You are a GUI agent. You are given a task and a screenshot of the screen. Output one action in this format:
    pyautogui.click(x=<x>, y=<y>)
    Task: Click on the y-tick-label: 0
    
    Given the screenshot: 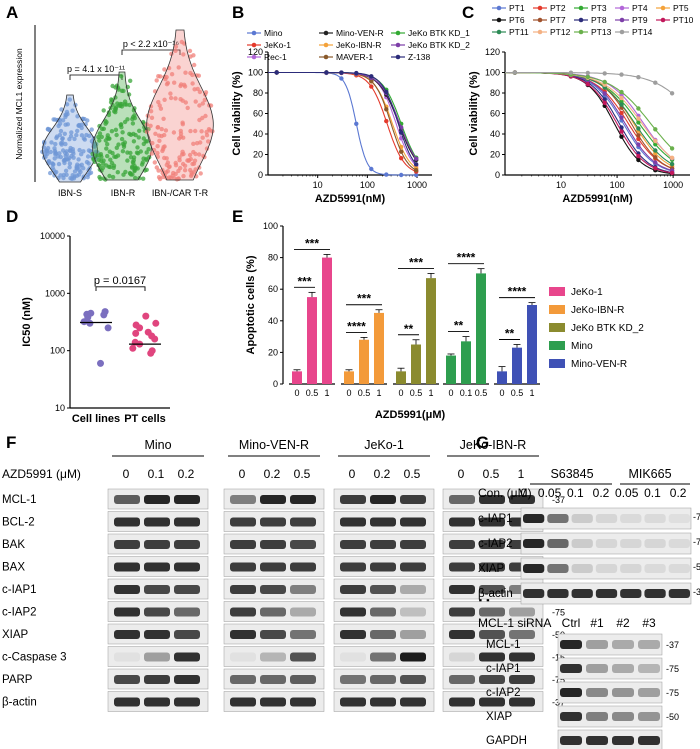 What is the action you would take?
    pyautogui.click(x=275, y=384)
    